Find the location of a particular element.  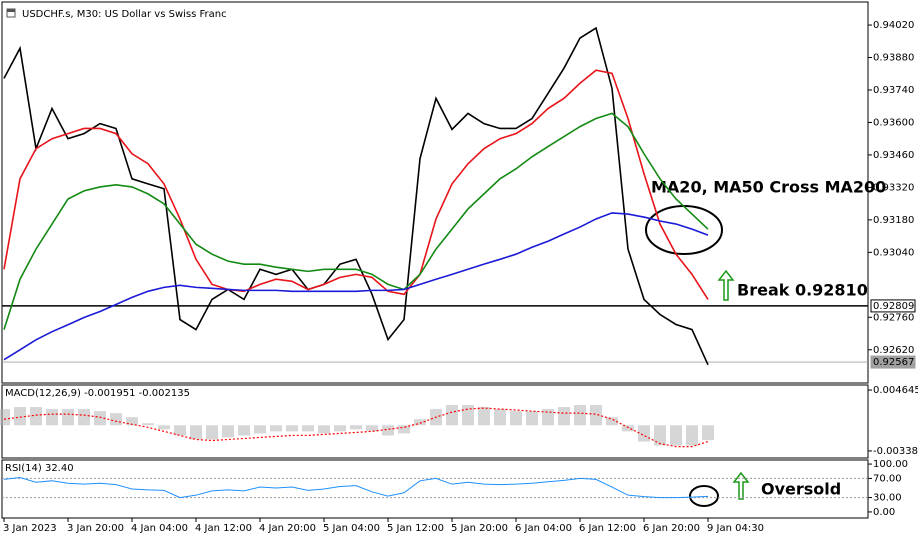

price-label: 0.92567 is located at coordinates (893, 362).